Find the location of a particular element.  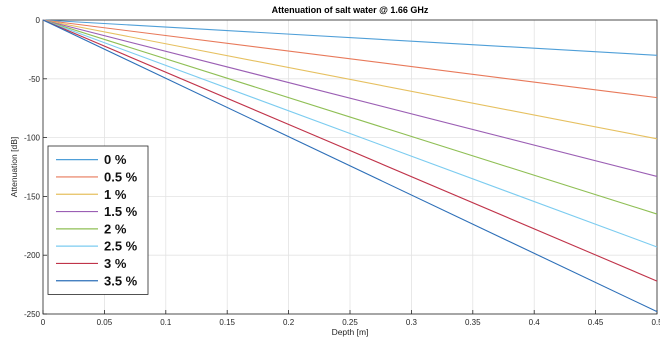

legend-label: 2 % is located at coordinates (115, 228).